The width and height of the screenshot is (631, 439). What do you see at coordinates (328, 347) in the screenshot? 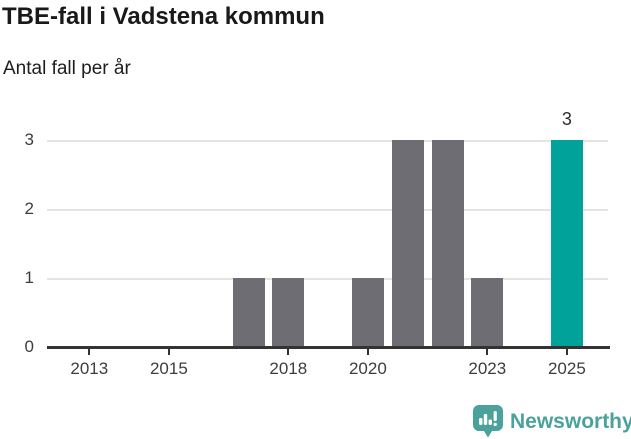
I see `x-axis-line` at bounding box center [328, 347].